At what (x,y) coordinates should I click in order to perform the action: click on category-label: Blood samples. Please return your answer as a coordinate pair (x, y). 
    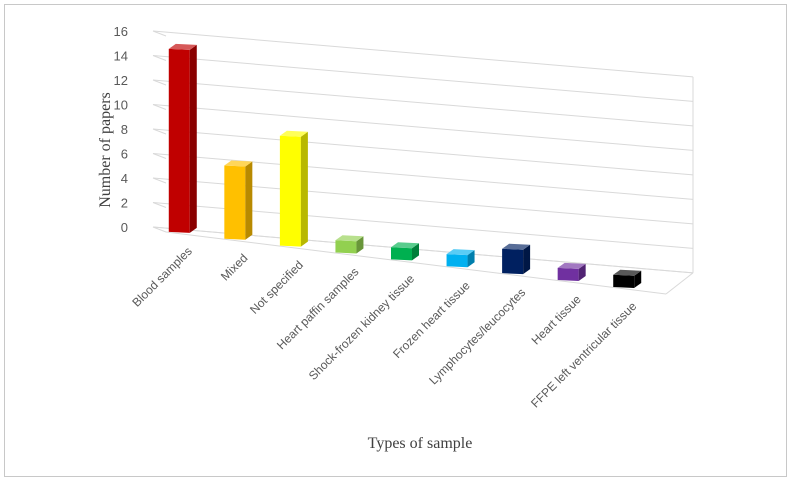
    Looking at the image, I should click on (162, 277).